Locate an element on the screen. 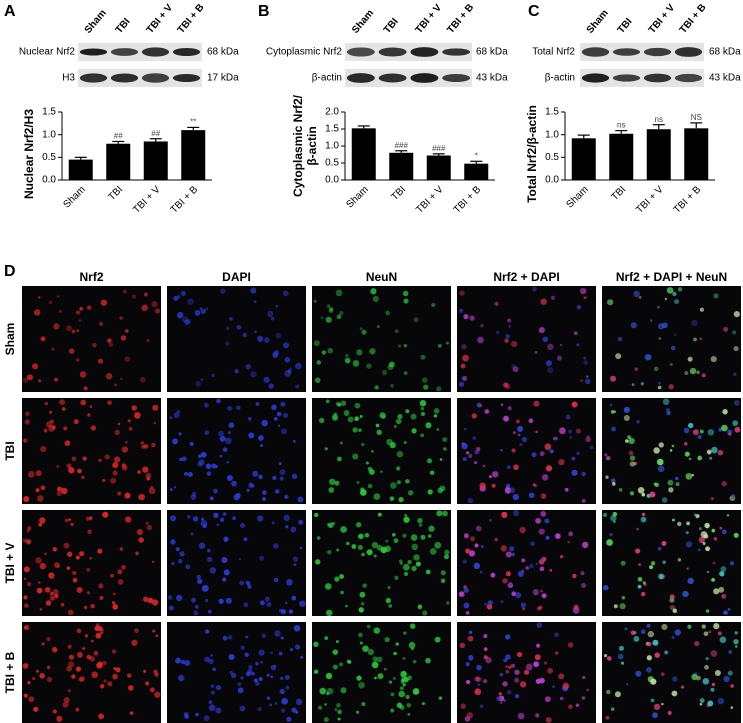 The width and height of the screenshot is (743, 723). blot-strip is located at coordinates (408, 78).